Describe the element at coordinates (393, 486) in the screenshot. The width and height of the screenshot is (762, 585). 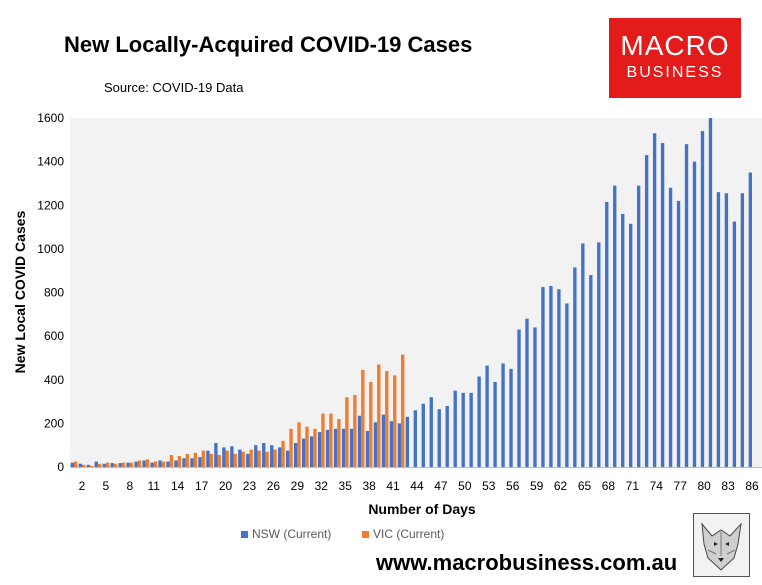
I see `x-tick-label: 41` at that location.